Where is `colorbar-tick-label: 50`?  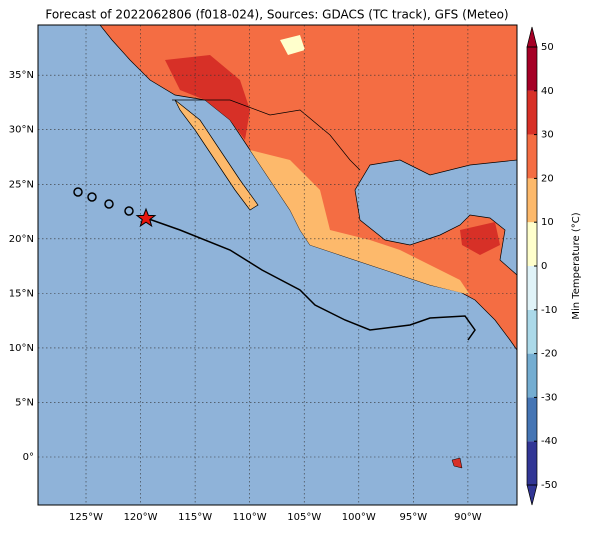 colorbar-tick-label: 50 is located at coordinates (547, 47).